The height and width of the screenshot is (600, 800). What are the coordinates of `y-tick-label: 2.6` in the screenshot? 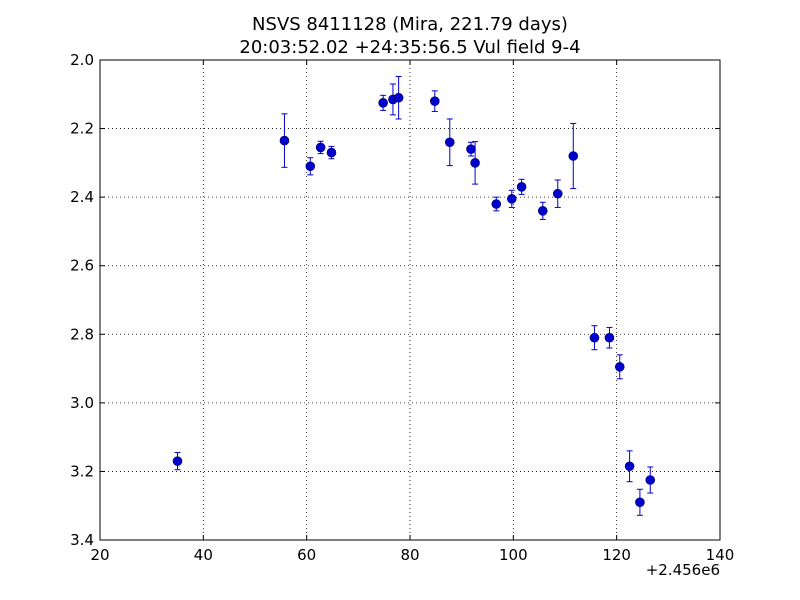 It's located at (82, 266).